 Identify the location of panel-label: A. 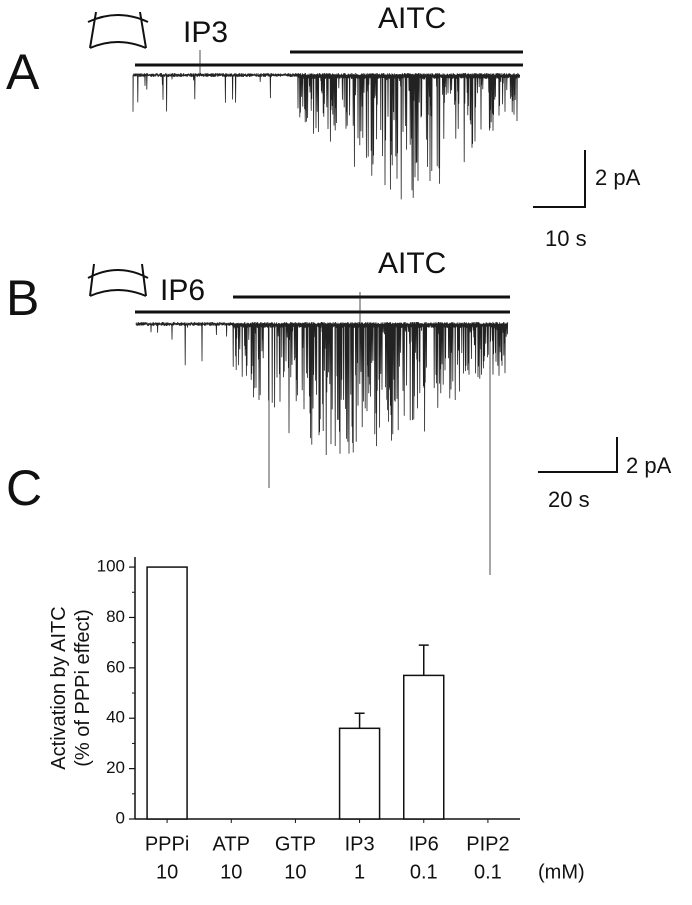
(23, 72).